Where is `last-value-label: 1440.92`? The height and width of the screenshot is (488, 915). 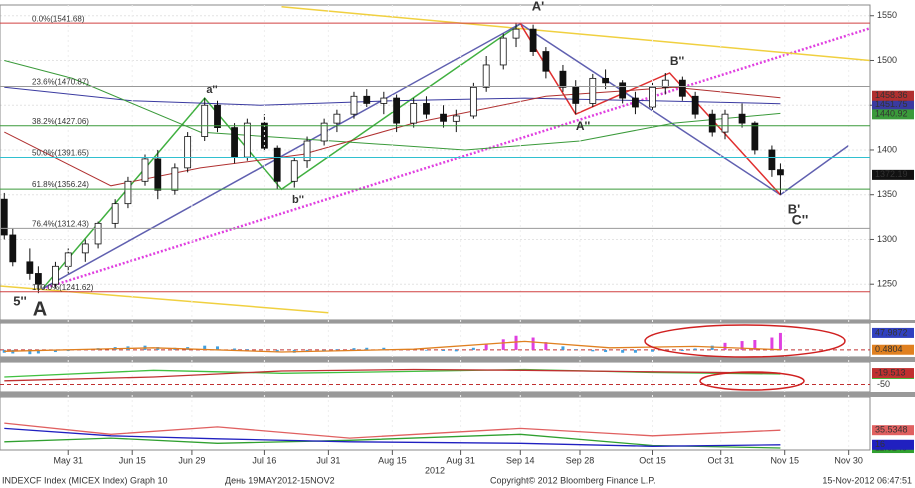
last-value-label: 1440.92 is located at coordinates (891, 114).